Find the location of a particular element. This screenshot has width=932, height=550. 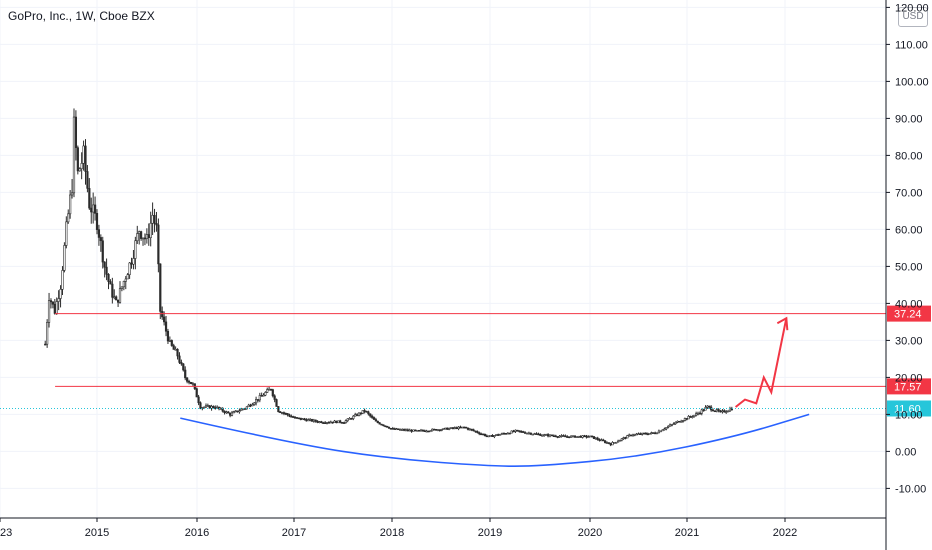

currency-button: USD is located at coordinates (913, 17).